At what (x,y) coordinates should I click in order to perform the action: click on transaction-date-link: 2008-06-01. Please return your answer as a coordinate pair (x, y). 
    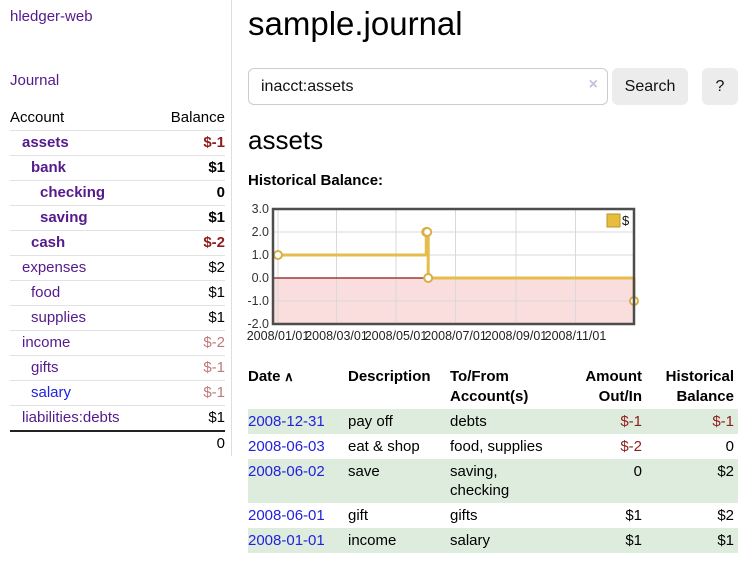
    Looking at the image, I should click on (286, 515).